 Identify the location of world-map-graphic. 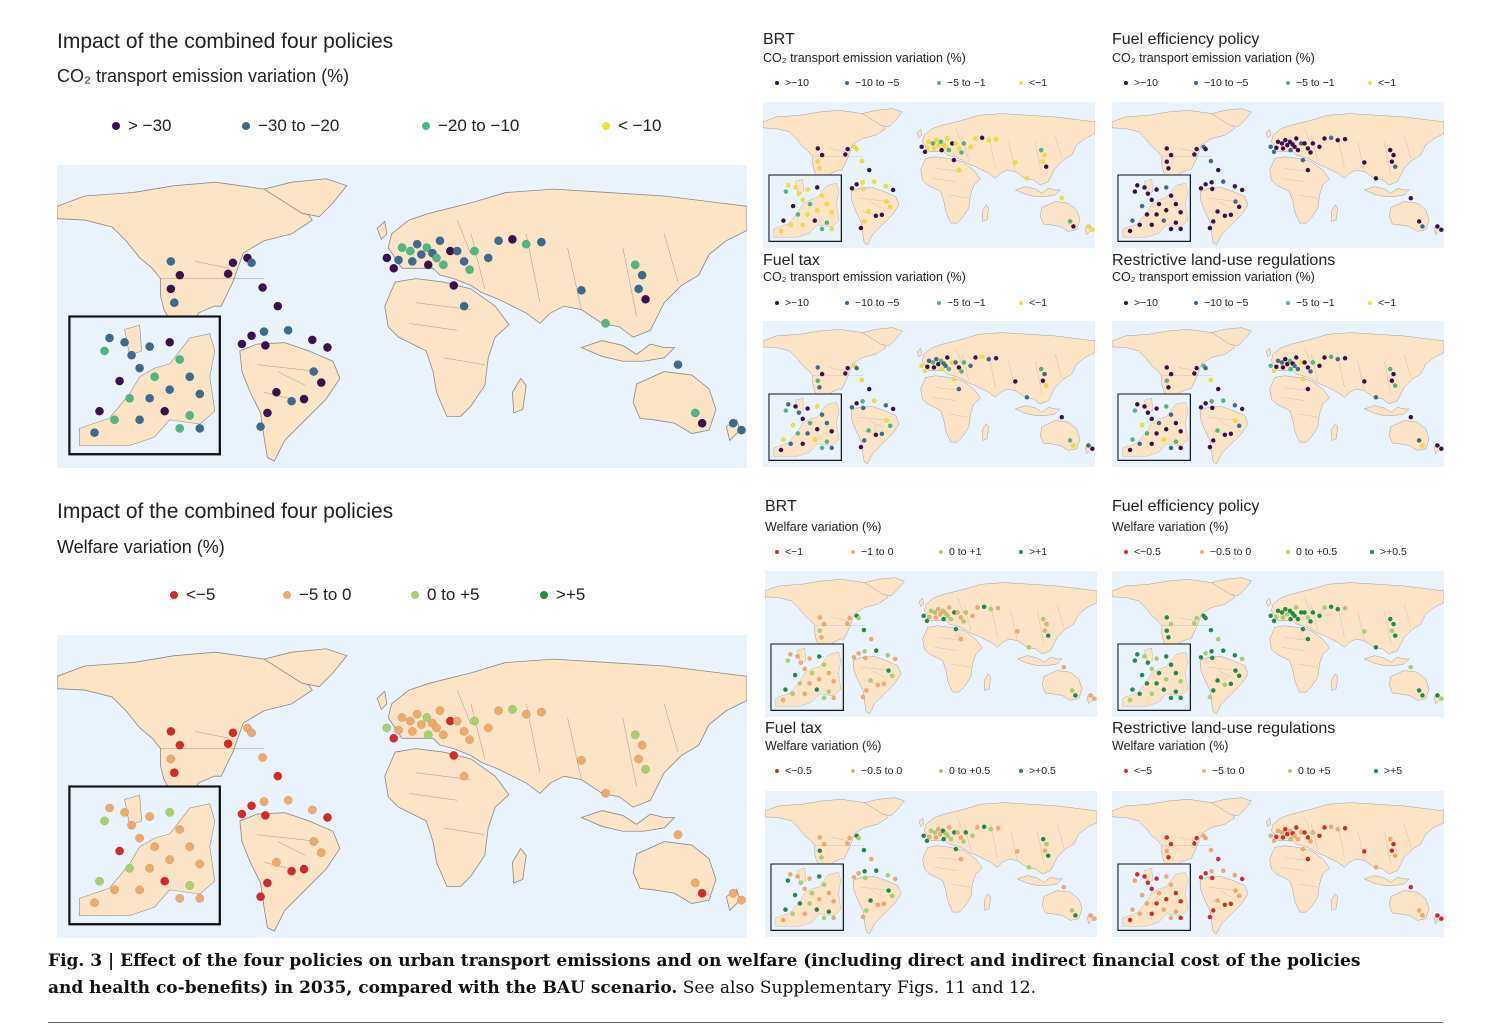
(1278, 865).